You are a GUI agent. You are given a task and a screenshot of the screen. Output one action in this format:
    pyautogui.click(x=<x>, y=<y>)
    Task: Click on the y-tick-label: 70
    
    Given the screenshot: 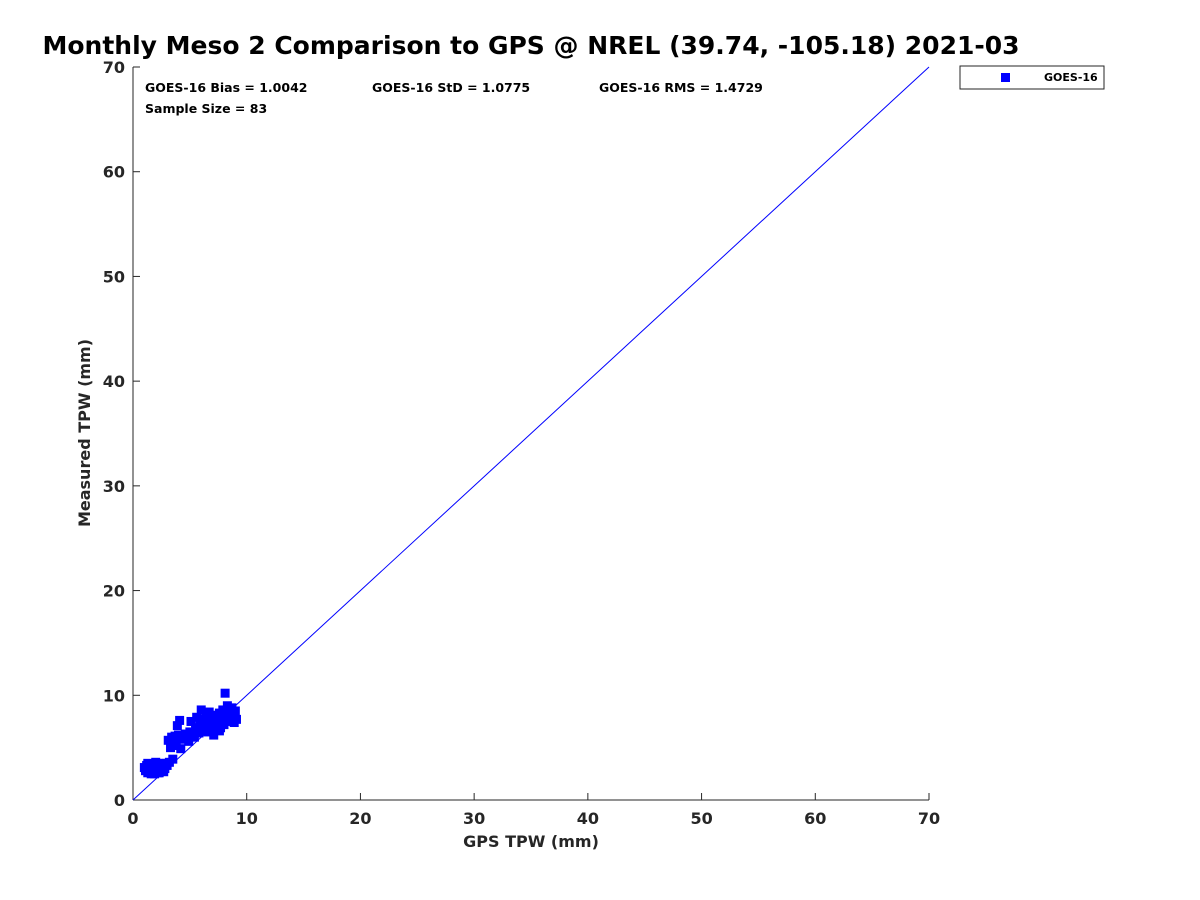 What is the action you would take?
    pyautogui.click(x=114, y=67)
    